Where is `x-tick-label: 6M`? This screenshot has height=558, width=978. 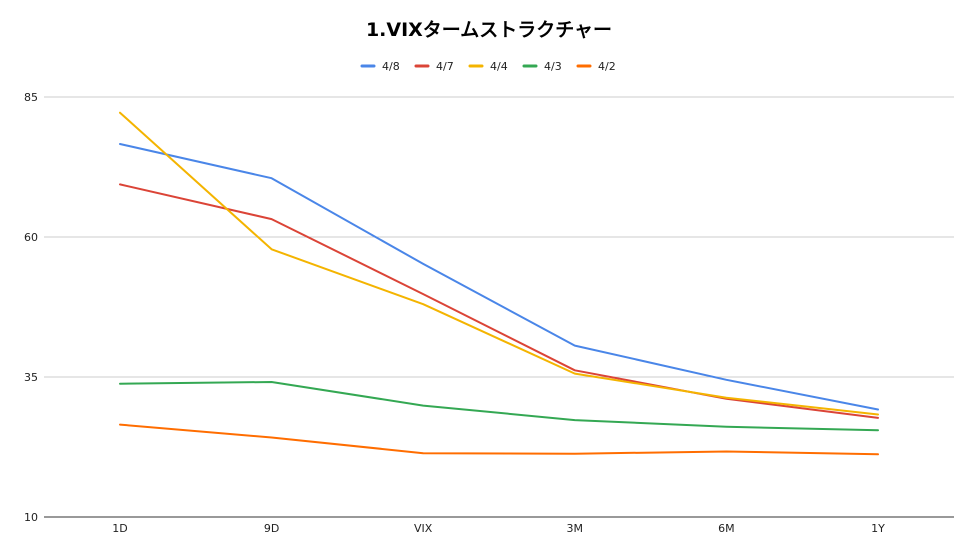
x-tick-label: 6M is located at coordinates (726, 528).